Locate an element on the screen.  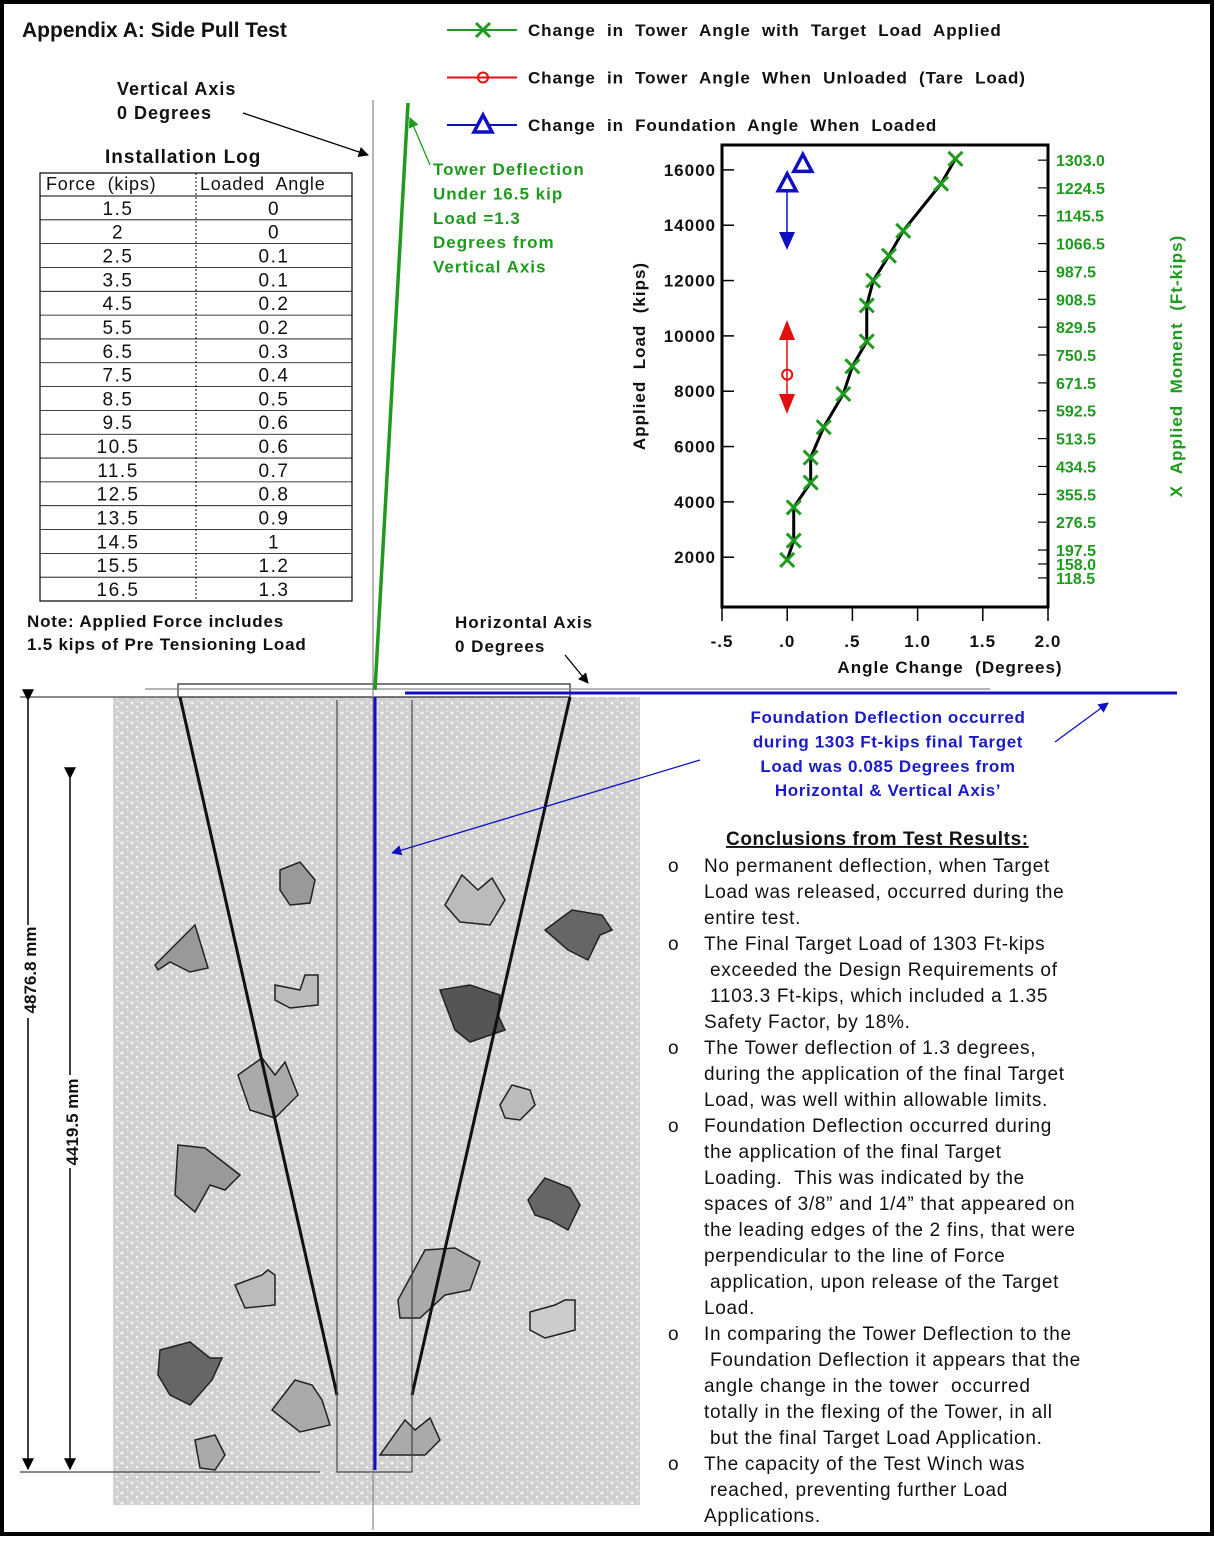
tower-deflection-note: Under 16.5 kip is located at coordinates (498, 193).